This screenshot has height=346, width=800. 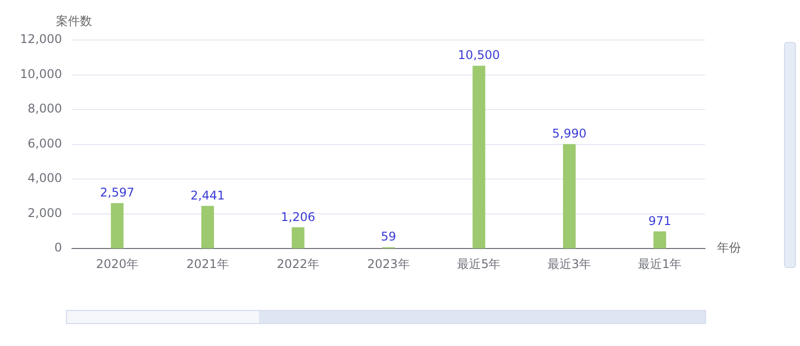 What do you see at coordinates (207, 195) in the screenshot?
I see `data-label: 2,441` at bounding box center [207, 195].